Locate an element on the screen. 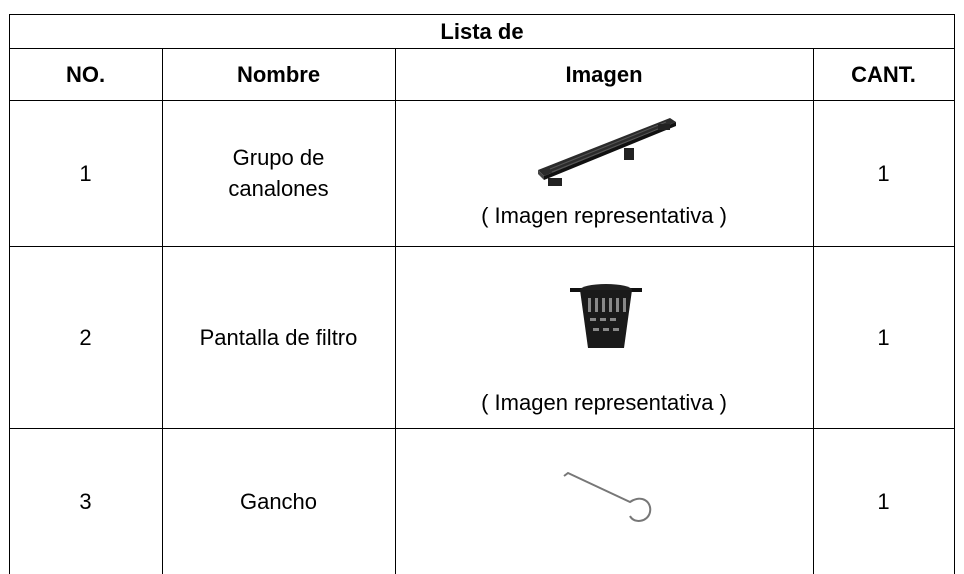 The height and width of the screenshot is (574, 964). item-number: 1 is located at coordinates (85, 173).